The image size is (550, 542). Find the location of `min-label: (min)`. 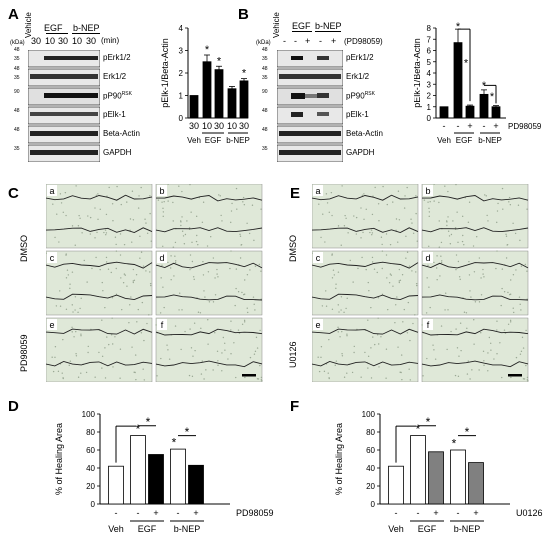

min-label: (min) is located at coordinates (110, 40).